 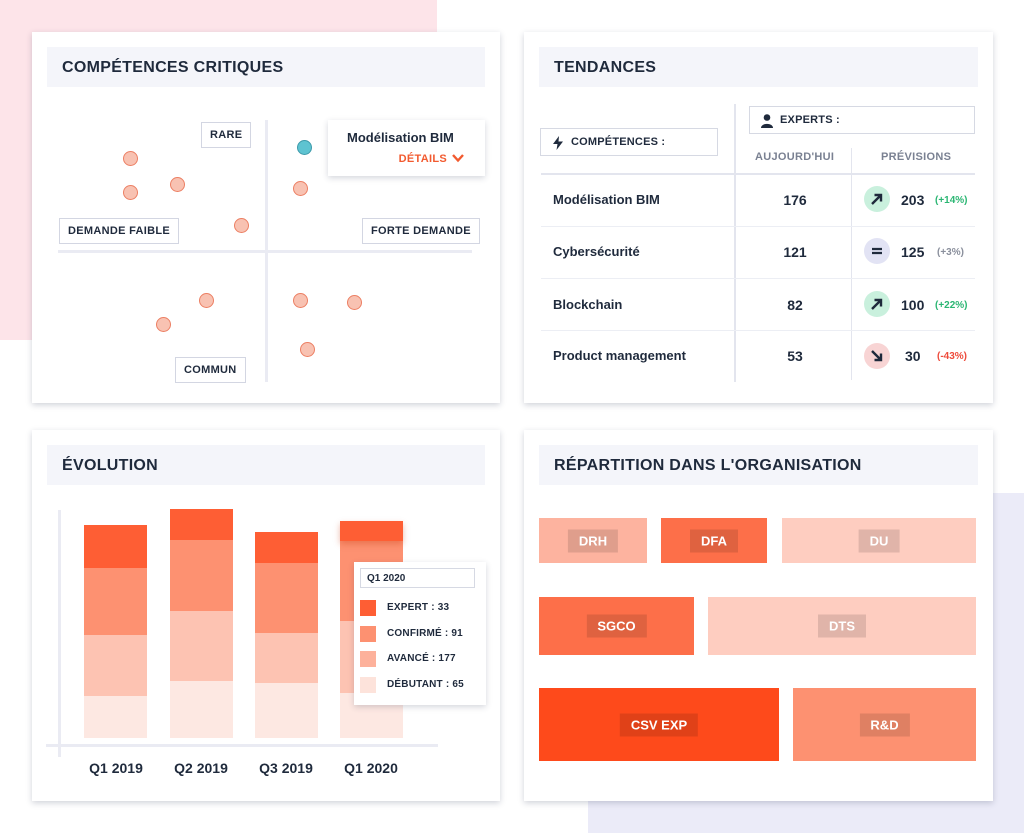 I want to click on org-block-dts: DTS, so click(x=842, y=626).